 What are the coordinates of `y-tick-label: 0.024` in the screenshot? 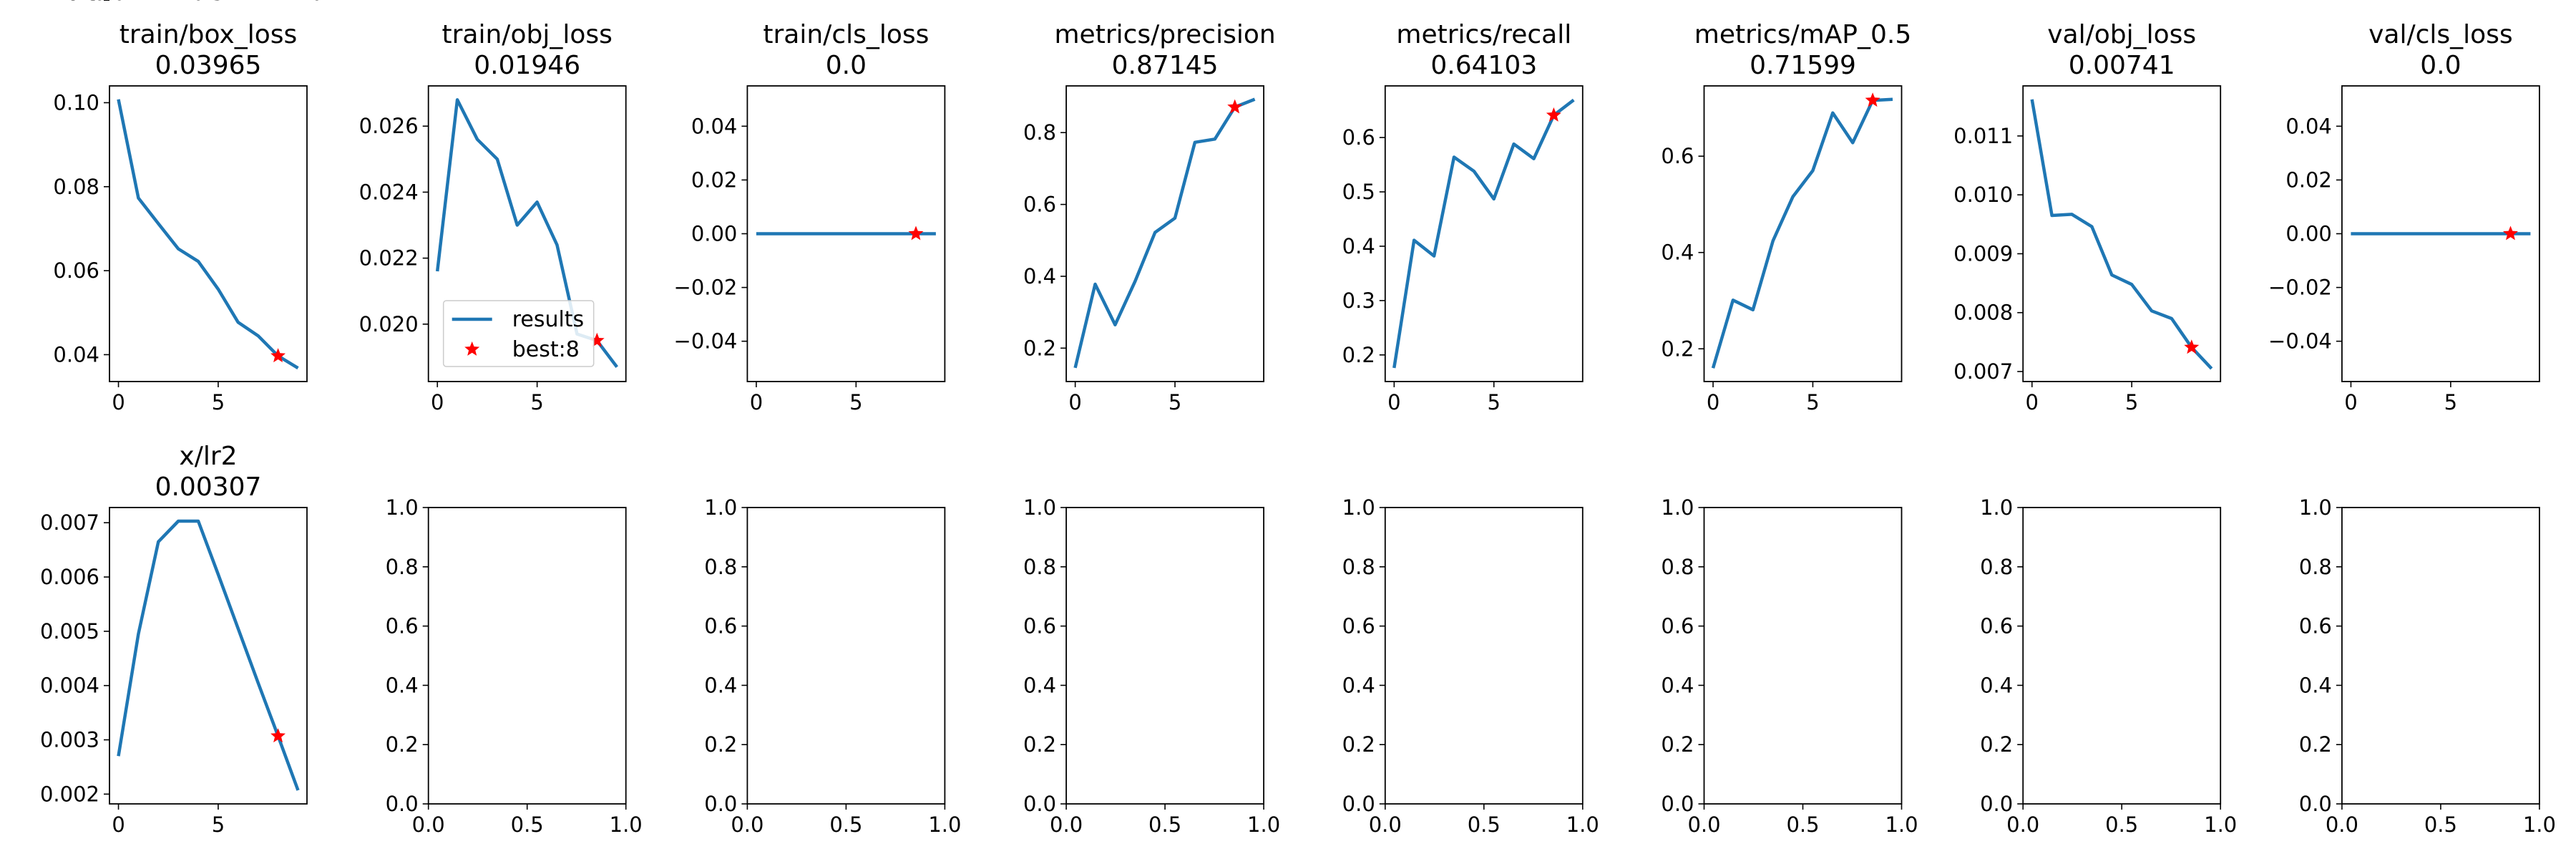 It's located at (389, 192).